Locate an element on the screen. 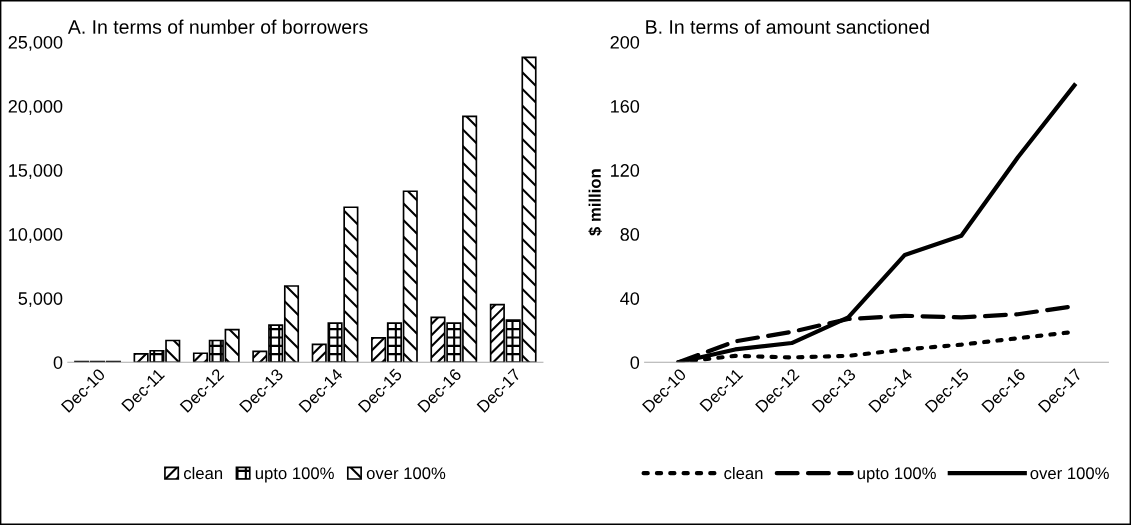 This screenshot has width=1131, height=525. y-tick-label: 160 is located at coordinates (625, 106).